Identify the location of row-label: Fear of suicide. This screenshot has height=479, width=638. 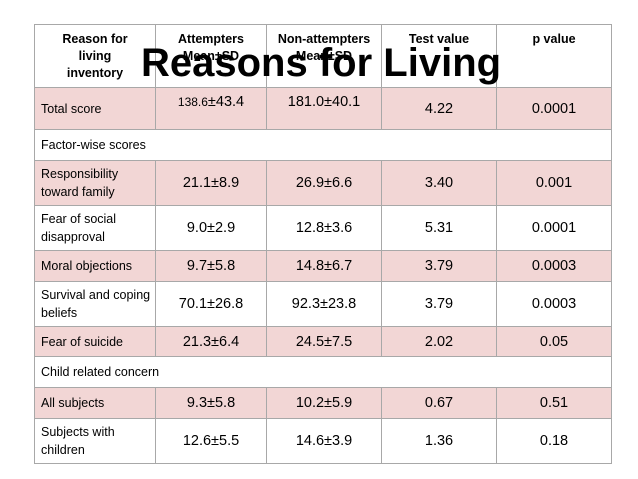
(95, 341).